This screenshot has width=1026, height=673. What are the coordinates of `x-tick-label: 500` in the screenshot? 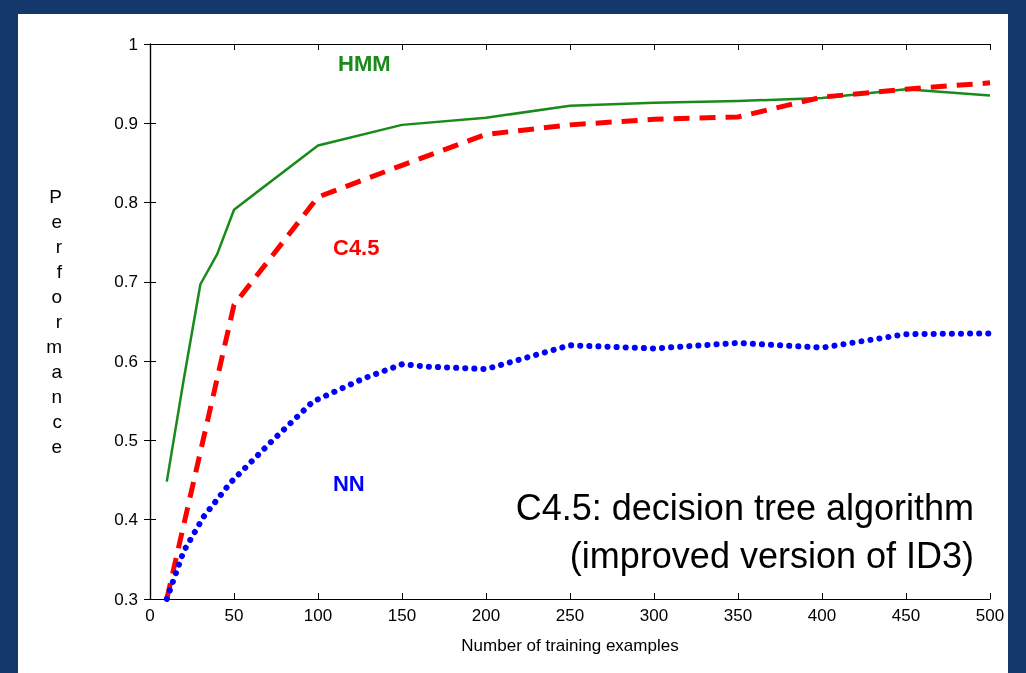 It's located at (990, 615).